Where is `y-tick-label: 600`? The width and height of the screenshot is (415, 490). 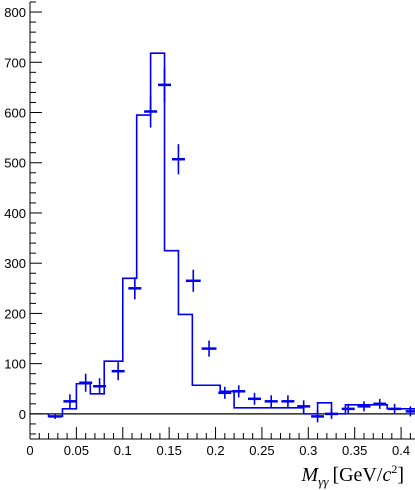
y-tick-label: 600 is located at coordinates (15, 113).